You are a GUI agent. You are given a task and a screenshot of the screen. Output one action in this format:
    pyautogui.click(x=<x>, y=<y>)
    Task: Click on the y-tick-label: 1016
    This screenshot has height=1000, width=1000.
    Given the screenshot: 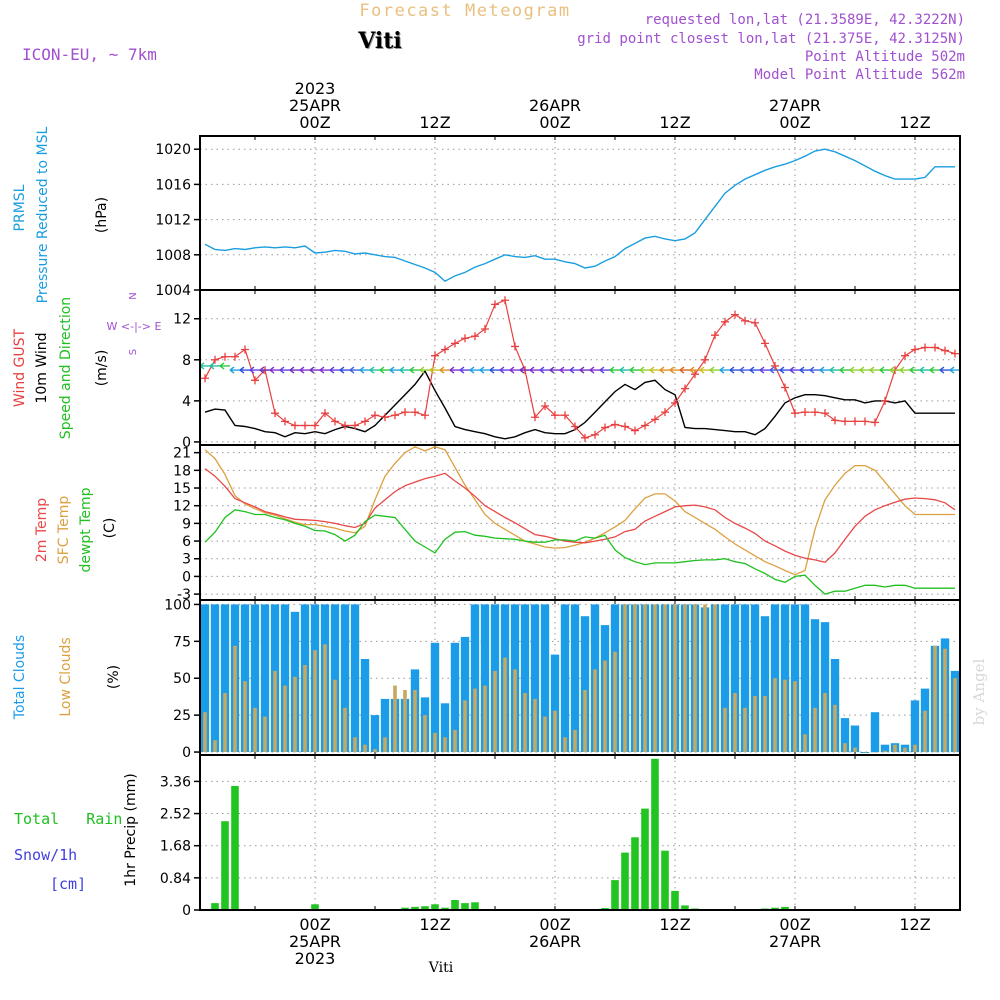 What is the action you would take?
    pyautogui.click(x=173, y=185)
    